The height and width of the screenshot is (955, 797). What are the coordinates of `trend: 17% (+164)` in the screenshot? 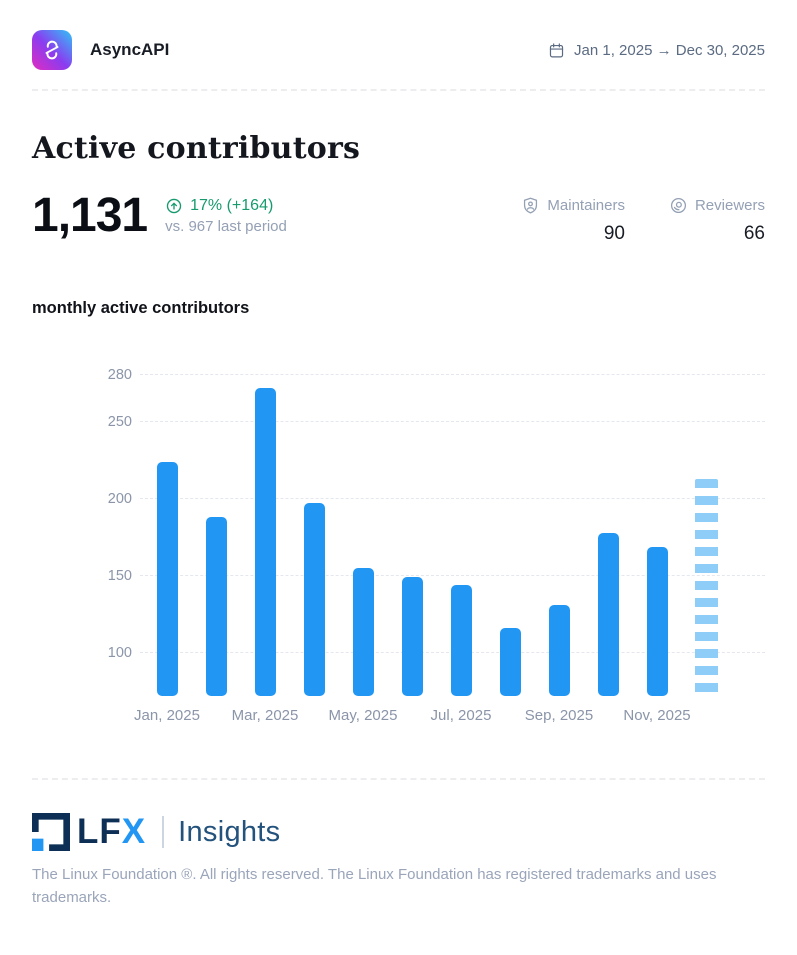 It's located at (226, 206).